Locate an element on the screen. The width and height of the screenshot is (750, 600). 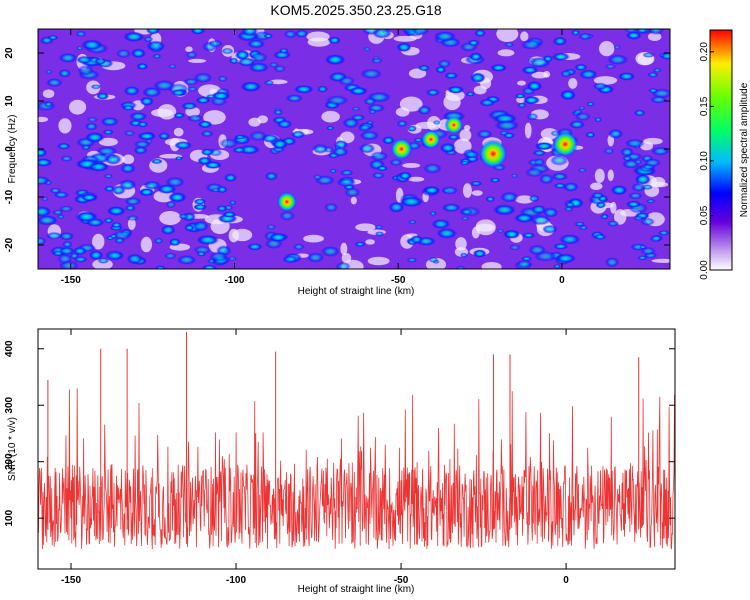
heatmap-hotspot is located at coordinates (401, 149).